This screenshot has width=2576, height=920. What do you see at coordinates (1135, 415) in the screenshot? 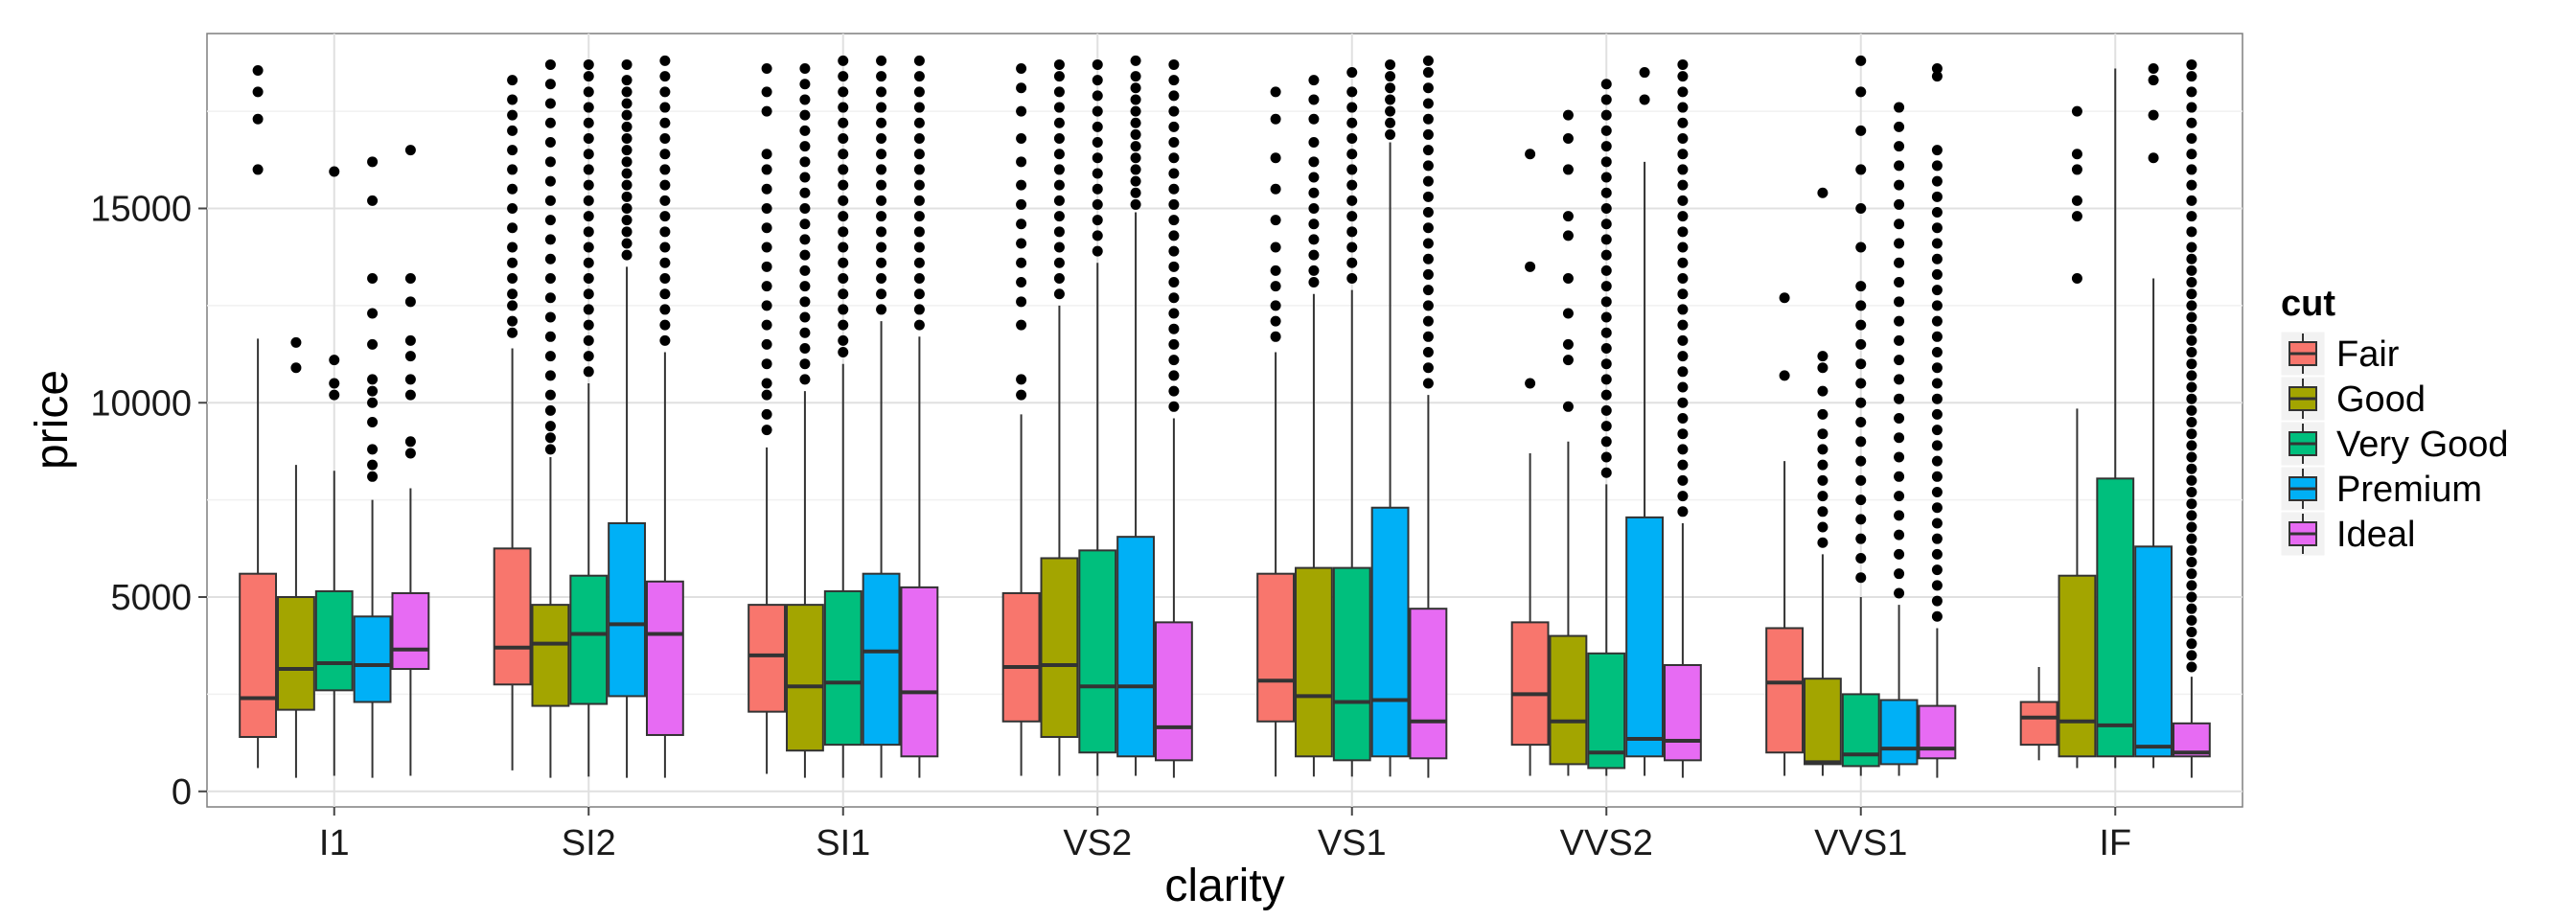
I see `box-premium-vs2` at bounding box center [1135, 415].